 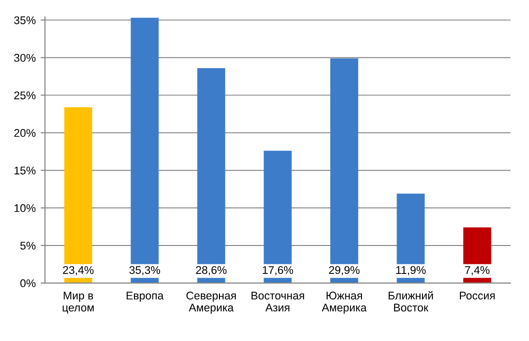 I want to click on x-tick-label: Россия, so click(x=477, y=296).